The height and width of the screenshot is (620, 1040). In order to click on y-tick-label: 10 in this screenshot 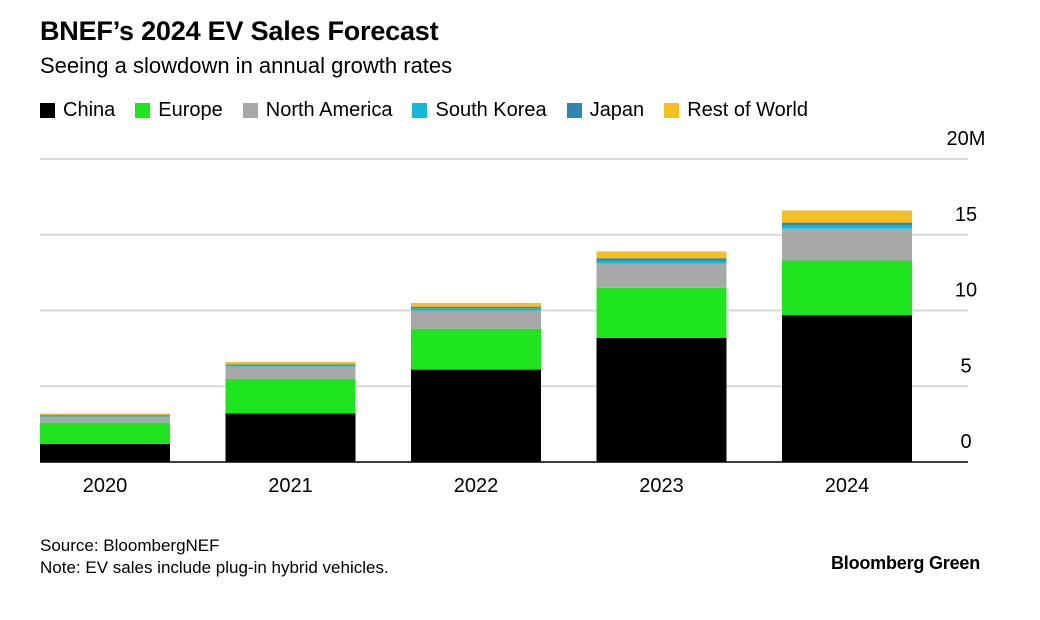, I will do `click(966, 291)`.